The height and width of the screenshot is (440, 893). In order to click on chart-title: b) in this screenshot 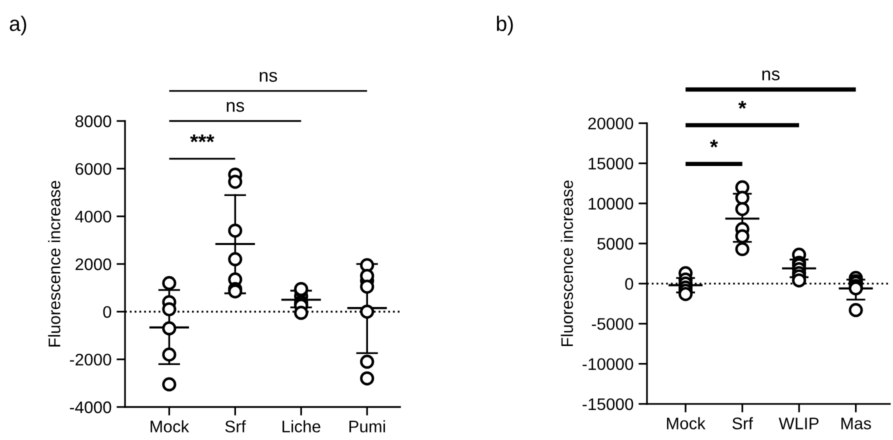, I will do `click(504, 26)`.